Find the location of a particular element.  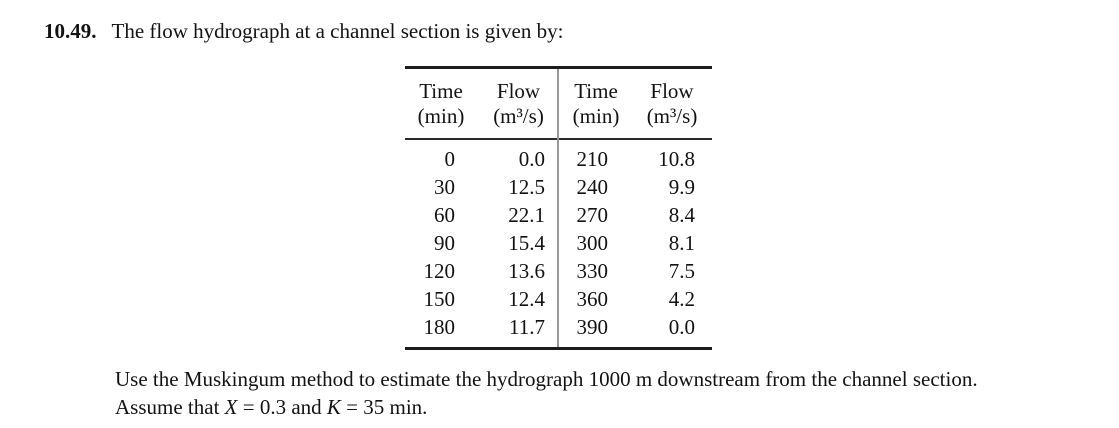

assume-pre: Assume that is located at coordinates (170, 407).